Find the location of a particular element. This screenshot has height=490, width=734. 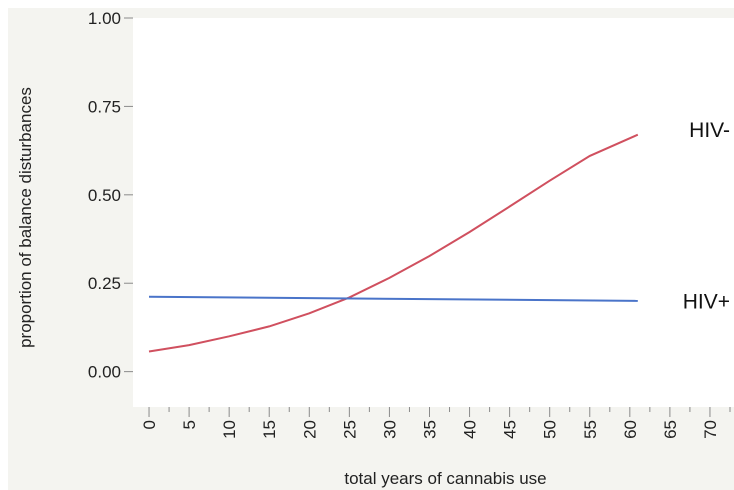

x-tick-label: 0 is located at coordinates (149, 424).